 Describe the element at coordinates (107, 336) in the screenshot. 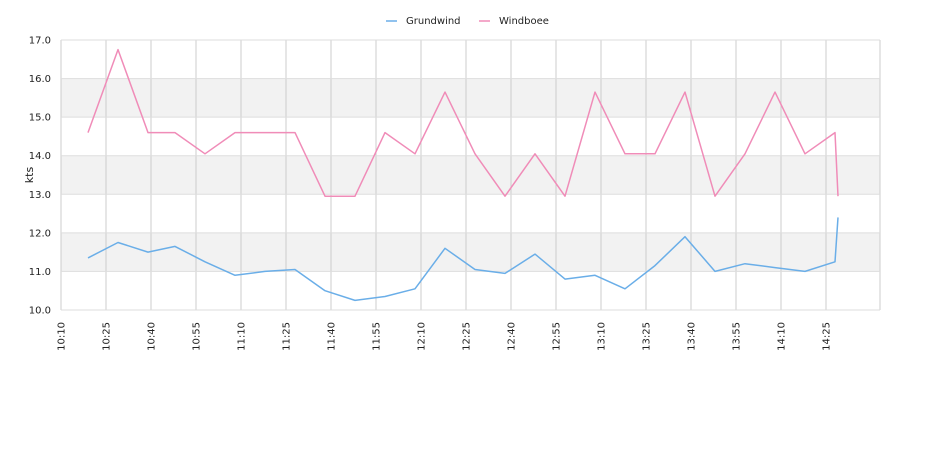

I see `x-tick-label: 10:25` at that location.